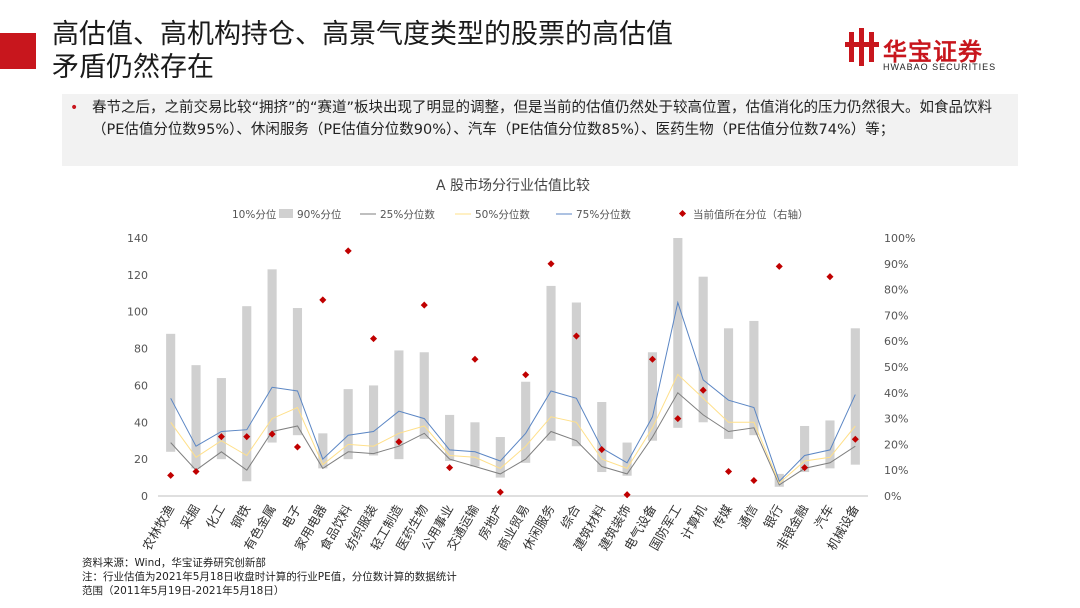 The image size is (1080, 608). I want to click on left-tick-label: 140, so click(137, 238).